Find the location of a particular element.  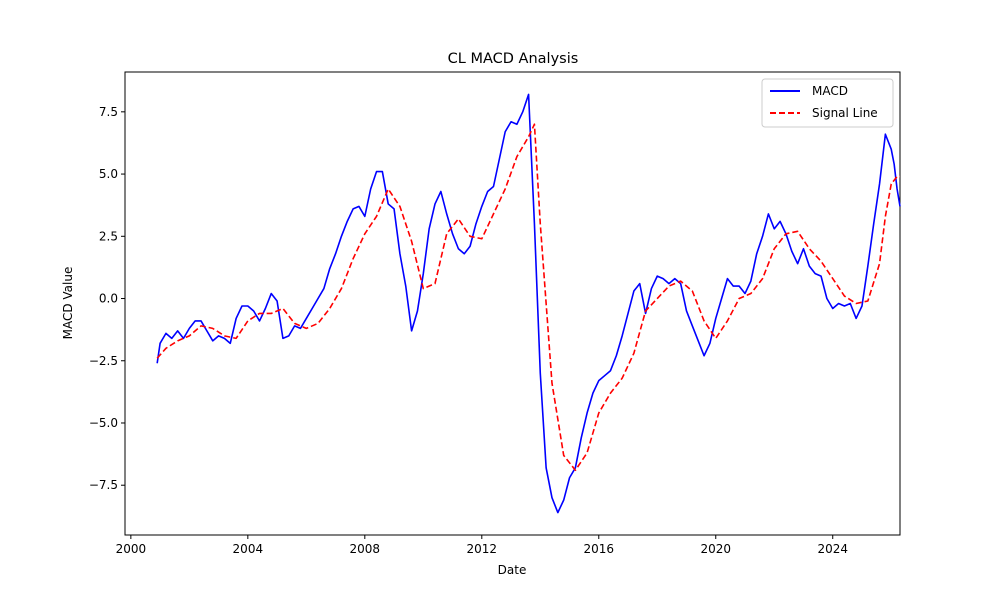

y-tick-label: −7.5 is located at coordinates (103, 485).